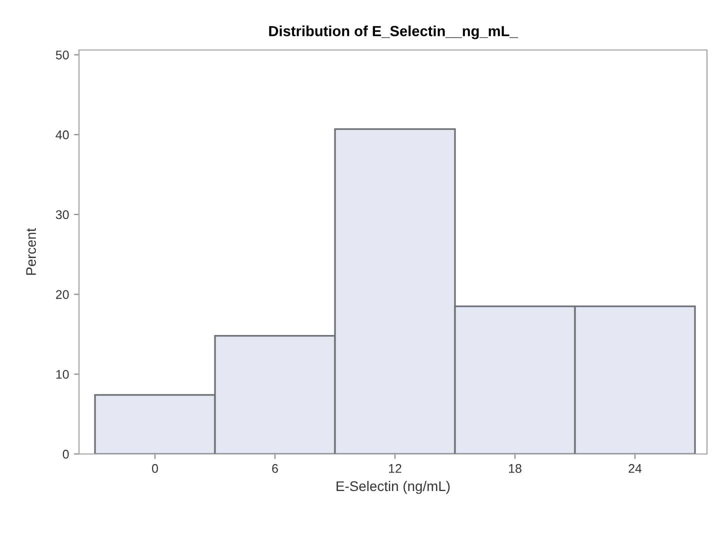  I want to click on y-tick-label: 20, so click(62, 294).